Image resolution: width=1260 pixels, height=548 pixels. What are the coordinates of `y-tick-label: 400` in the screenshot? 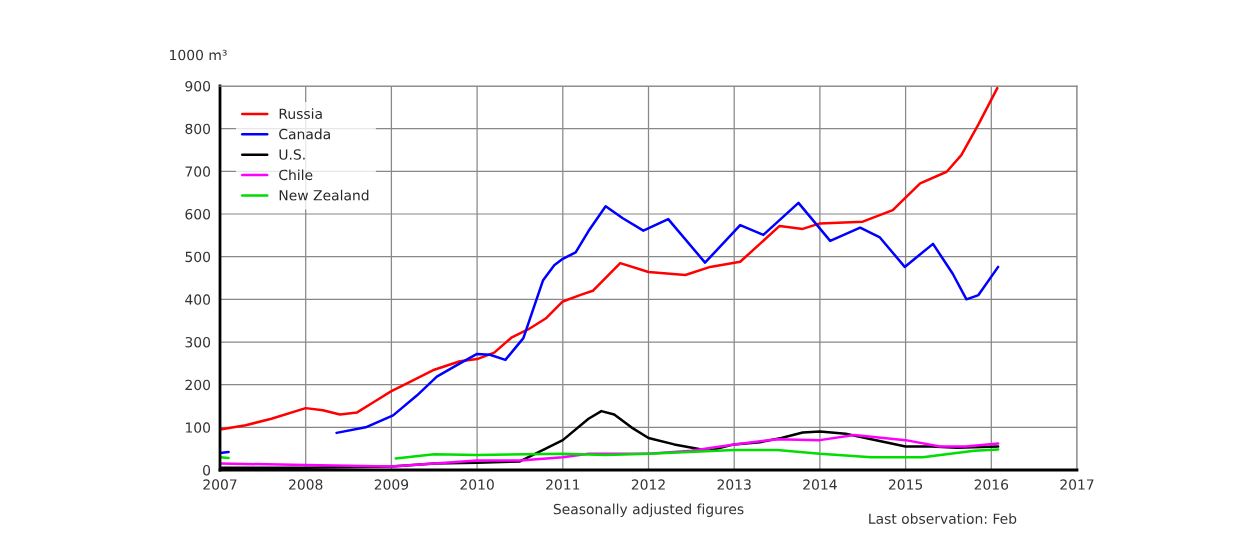 It's located at (198, 299).